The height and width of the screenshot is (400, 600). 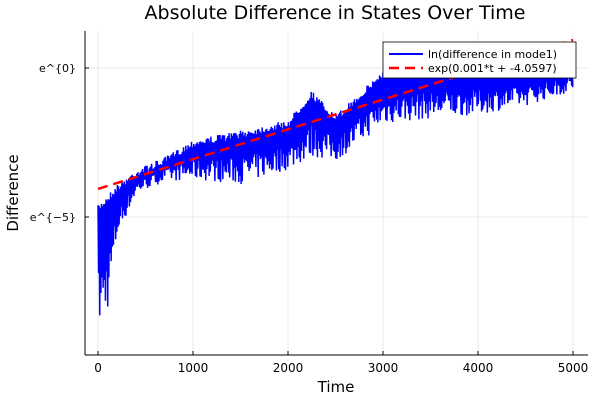 What do you see at coordinates (193, 368) in the screenshot?
I see `x-tick-label: 1000` at bounding box center [193, 368].